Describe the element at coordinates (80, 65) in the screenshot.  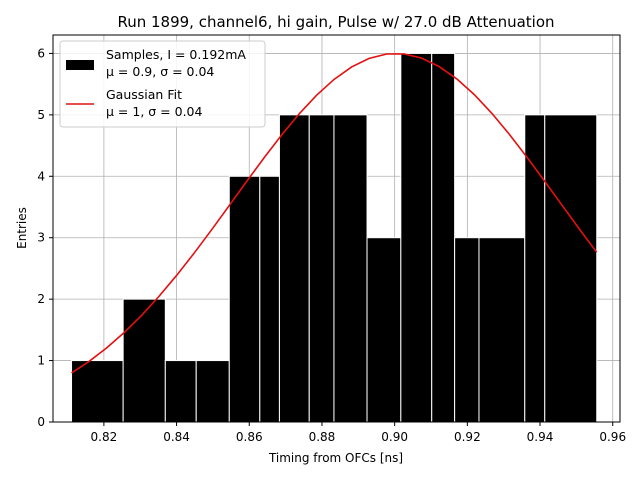
I see `legend-swatch-samples` at that location.